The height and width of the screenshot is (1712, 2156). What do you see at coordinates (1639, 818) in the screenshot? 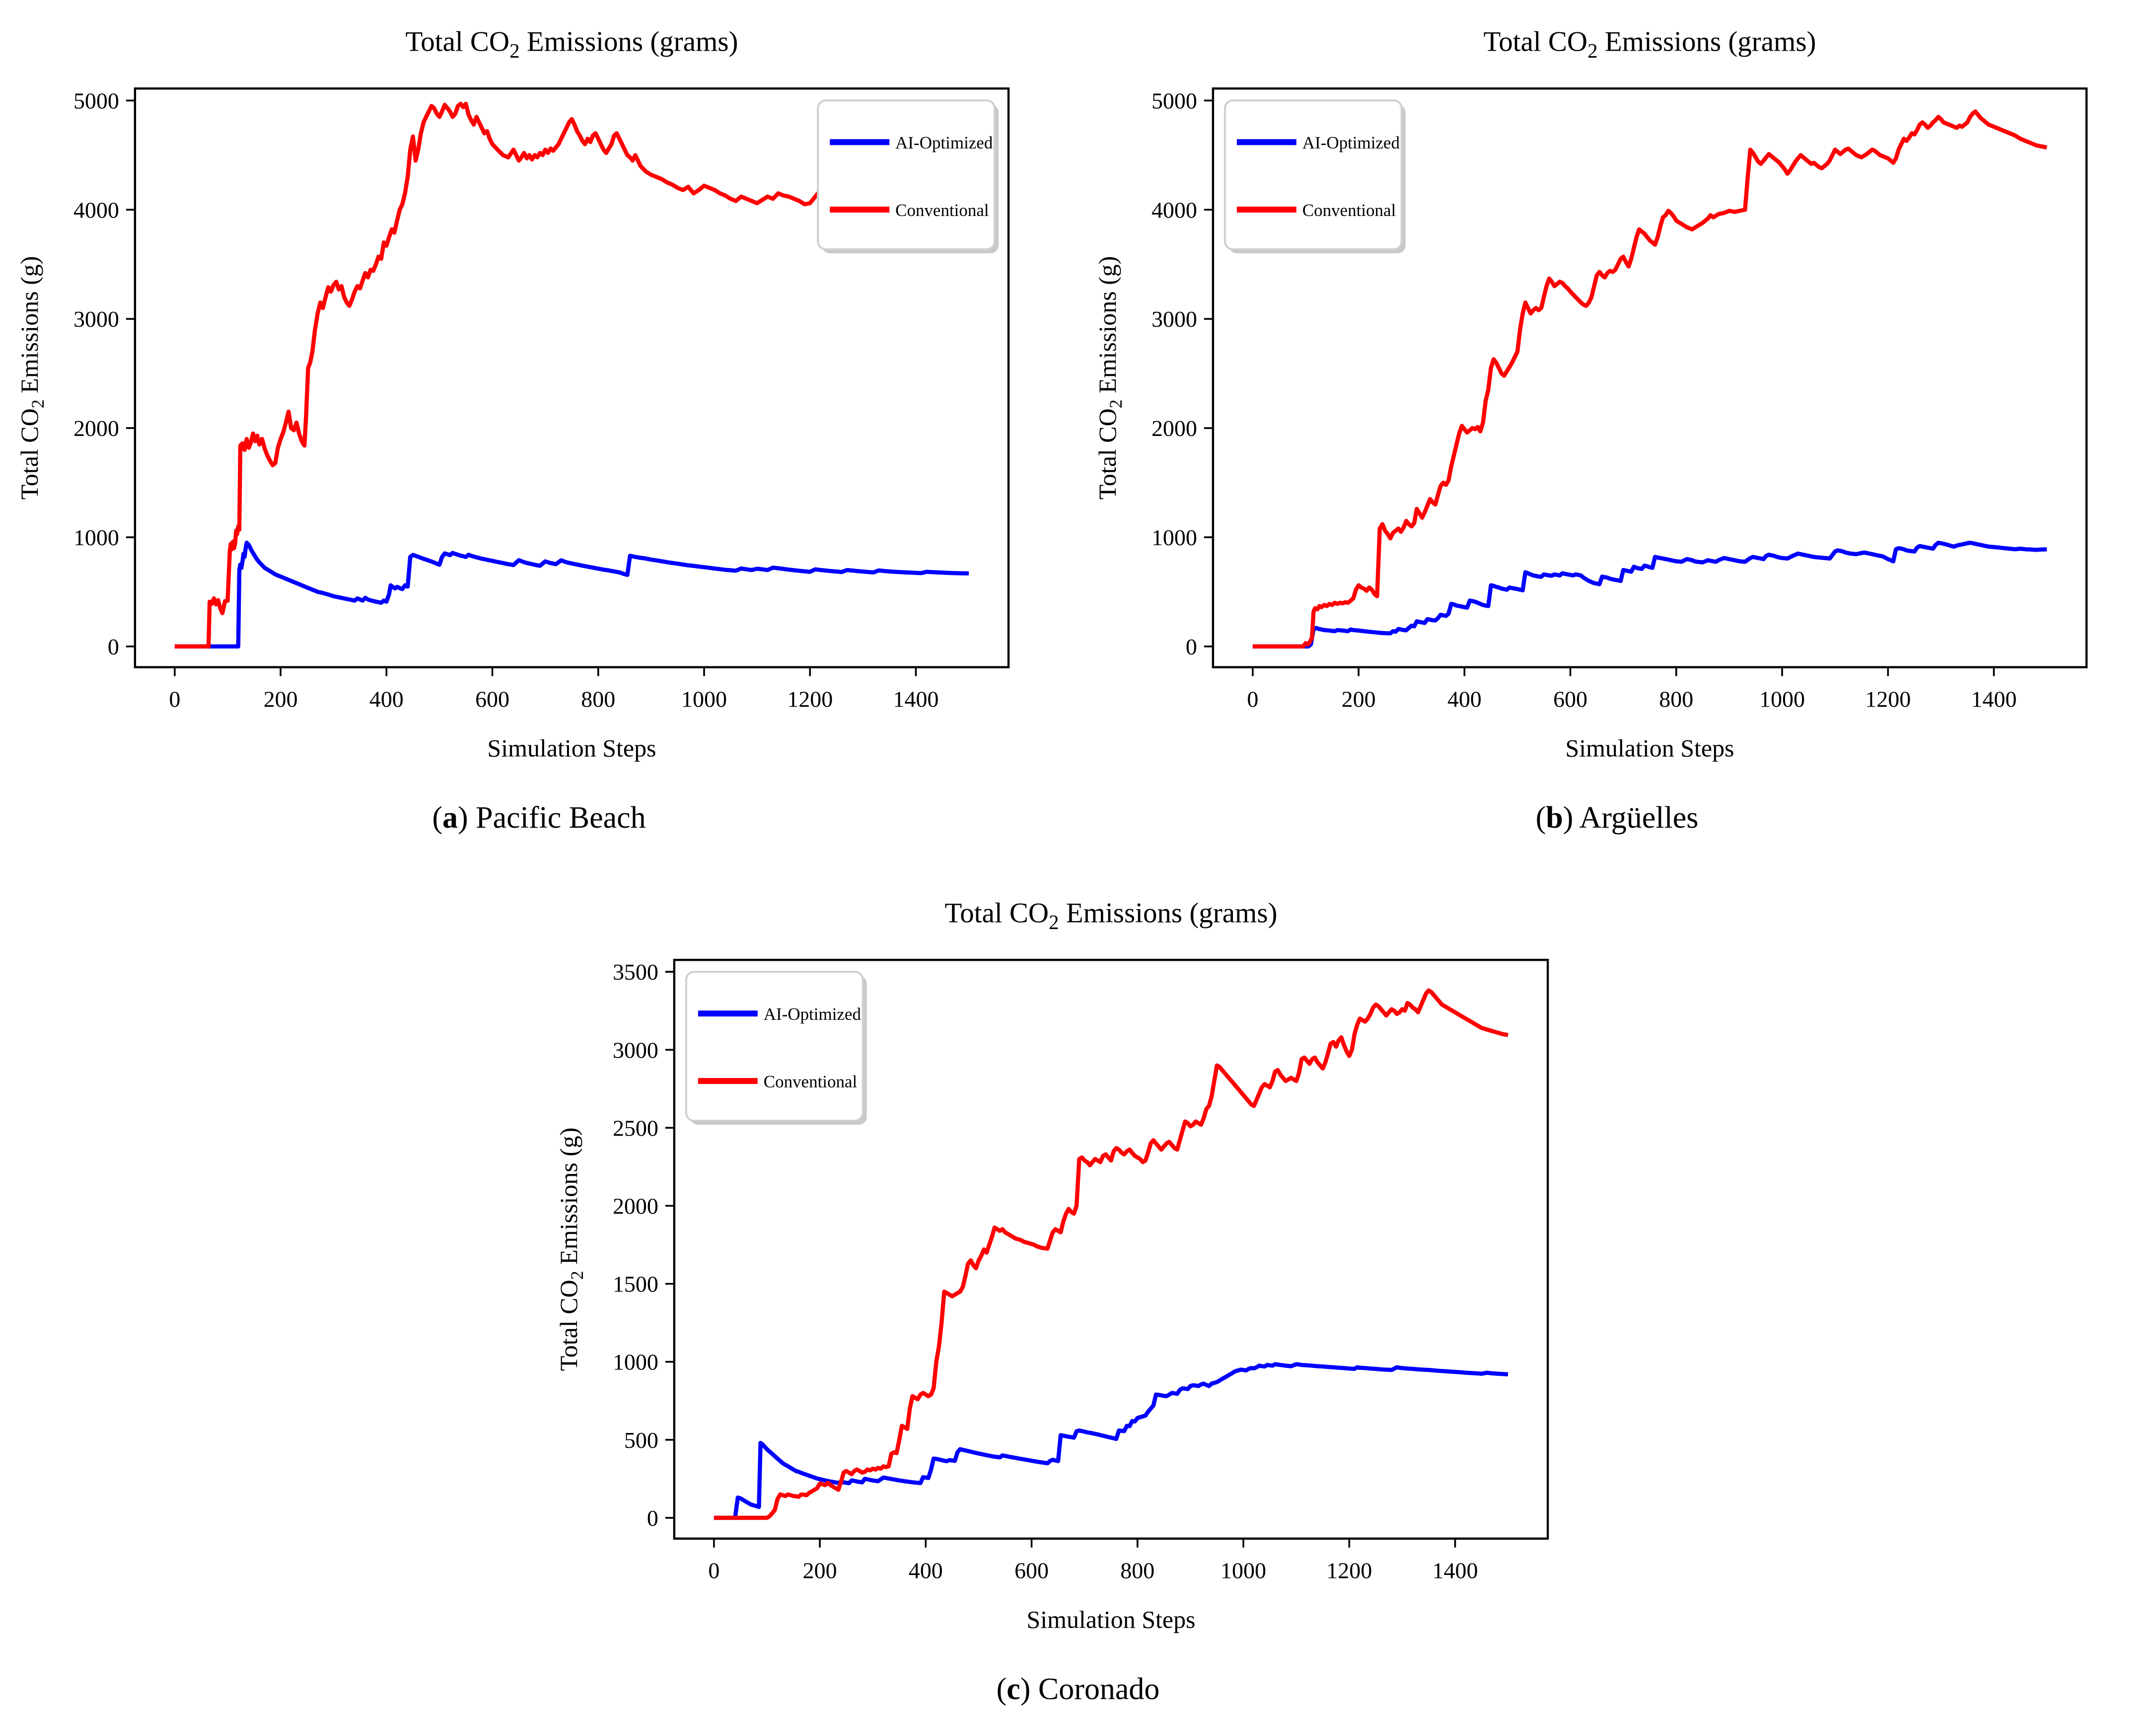
I see `caption-label: Argüelles` at bounding box center [1639, 818].